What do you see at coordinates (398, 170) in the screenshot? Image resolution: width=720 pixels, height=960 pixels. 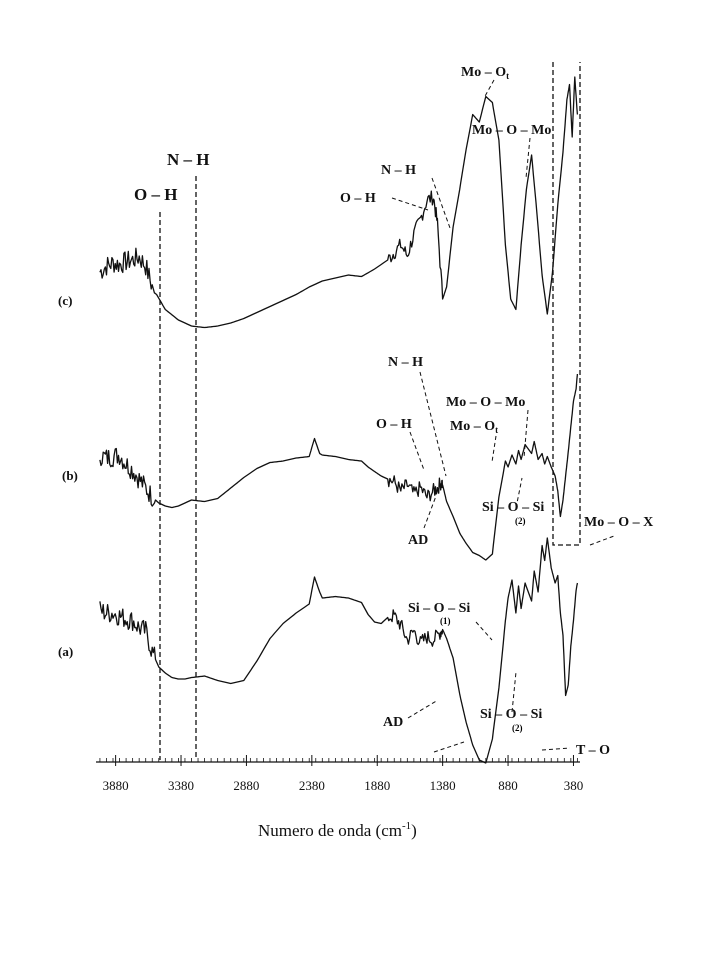 I see `annotation-c-nh: N – H` at bounding box center [398, 170].